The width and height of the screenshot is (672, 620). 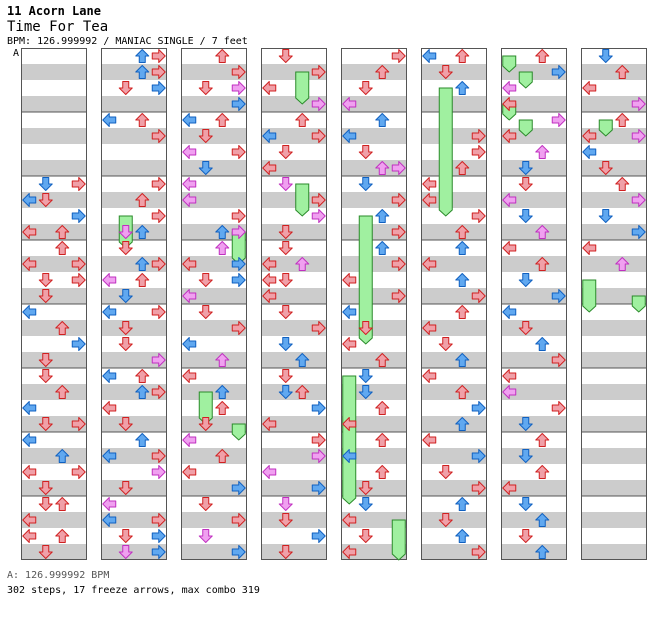 I want to click on artist-name: 11 Acorn Lane, so click(x=54, y=11).